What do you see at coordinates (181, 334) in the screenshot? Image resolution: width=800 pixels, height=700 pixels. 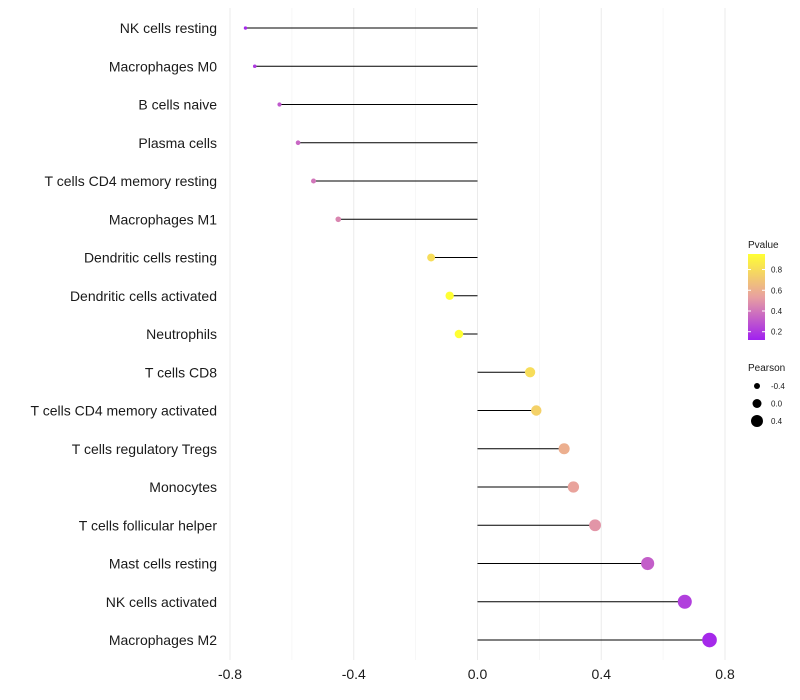 I see `category-label: Neutrophils` at bounding box center [181, 334].